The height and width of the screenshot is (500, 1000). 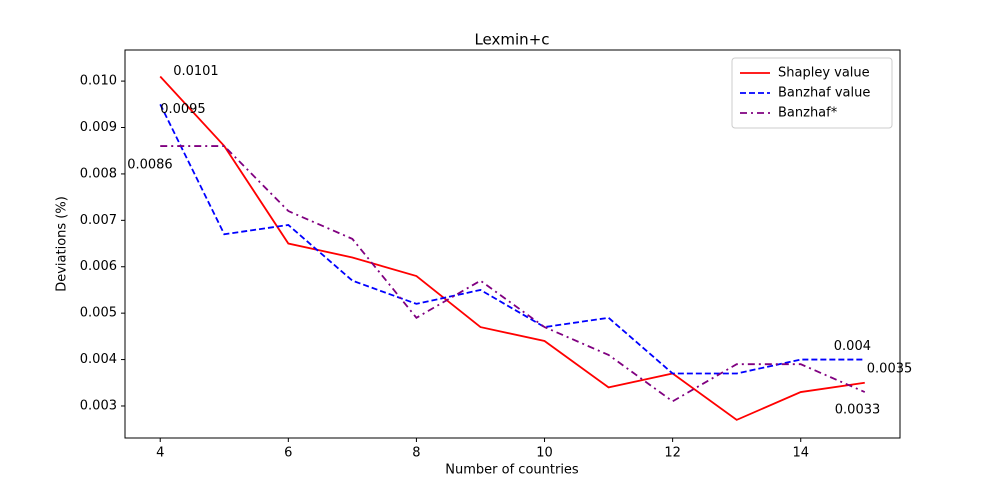 What do you see at coordinates (824, 73) in the screenshot?
I see `legend-label: Shapley value` at bounding box center [824, 73].